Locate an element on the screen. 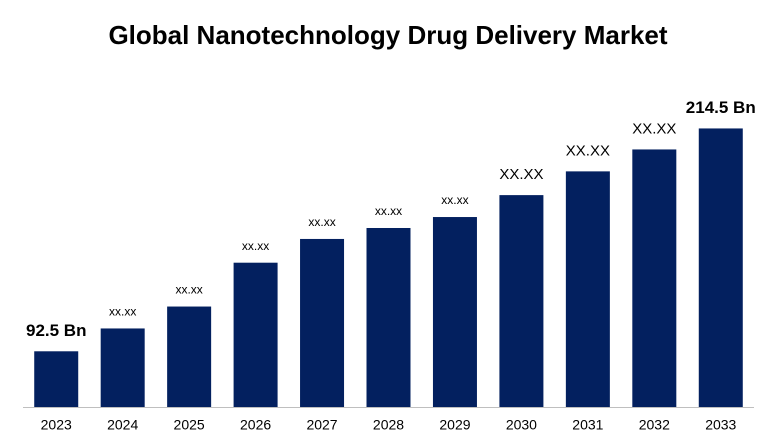 This screenshot has height=444, width=772. x-tick-label: 2028 is located at coordinates (388, 425).